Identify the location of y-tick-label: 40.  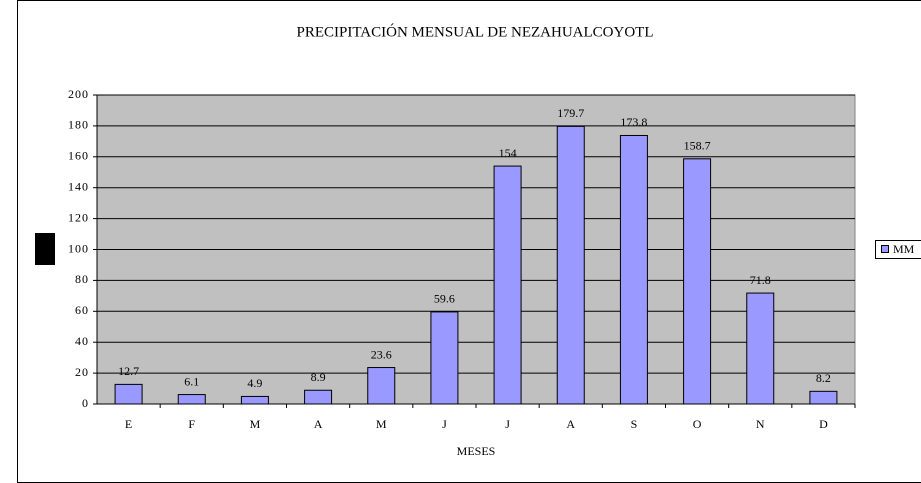
(82, 341).